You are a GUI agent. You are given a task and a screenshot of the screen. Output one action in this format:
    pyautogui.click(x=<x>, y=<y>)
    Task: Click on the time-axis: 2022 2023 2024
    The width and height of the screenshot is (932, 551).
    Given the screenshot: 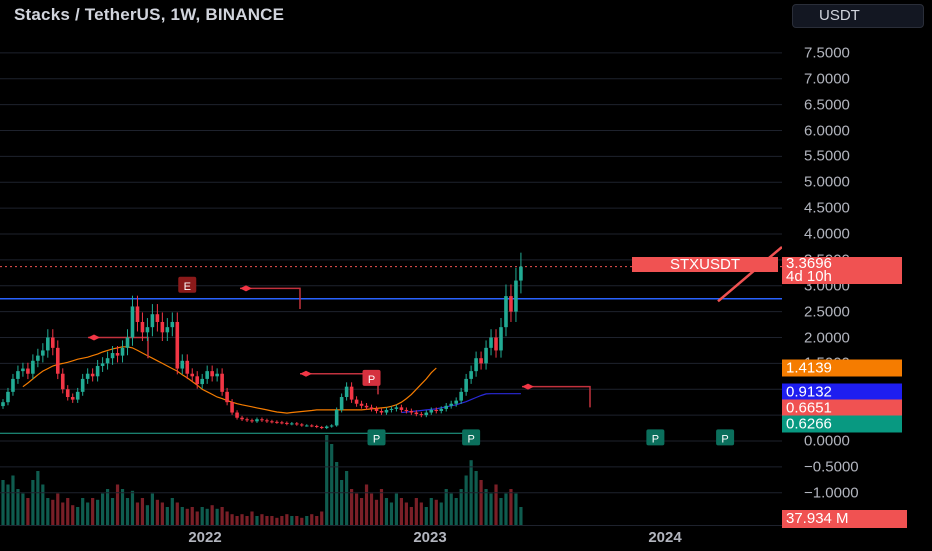 What is the action you would take?
    pyautogui.click(x=391, y=538)
    